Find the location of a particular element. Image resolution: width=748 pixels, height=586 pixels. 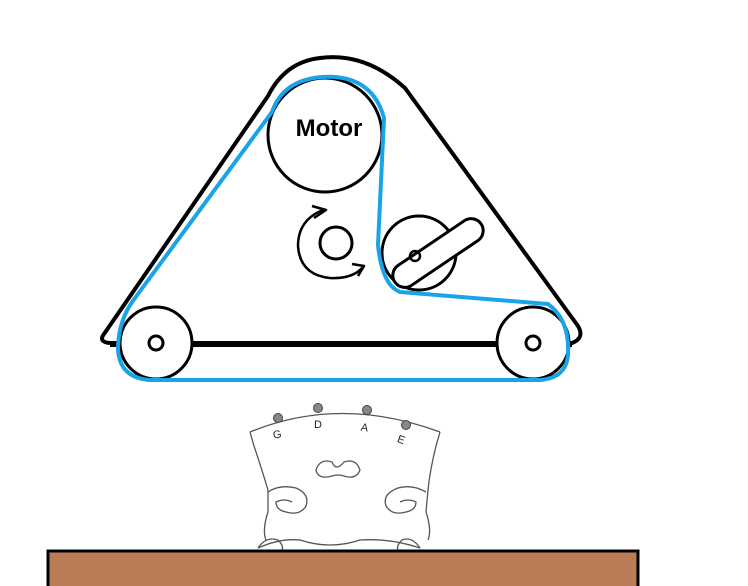

bridge-heart-cutout is located at coordinates (338, 469).